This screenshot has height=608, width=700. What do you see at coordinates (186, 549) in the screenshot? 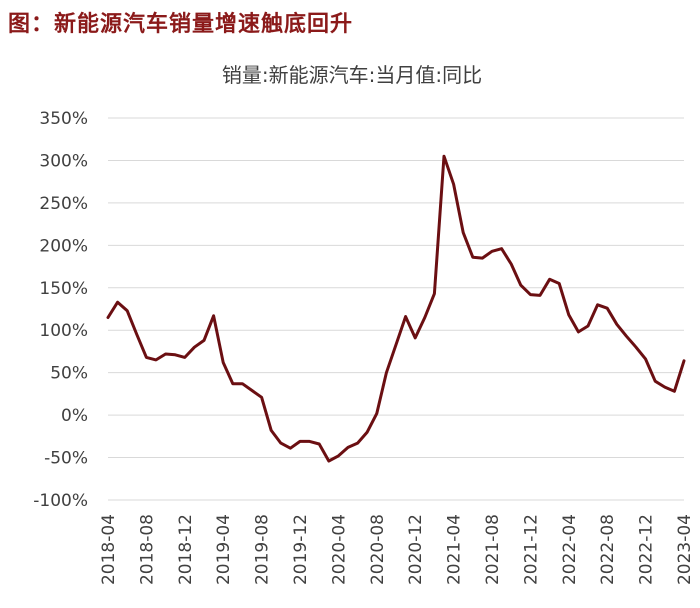
I see `x-tick-label: 2018-12` at bounding box center [186, 549].